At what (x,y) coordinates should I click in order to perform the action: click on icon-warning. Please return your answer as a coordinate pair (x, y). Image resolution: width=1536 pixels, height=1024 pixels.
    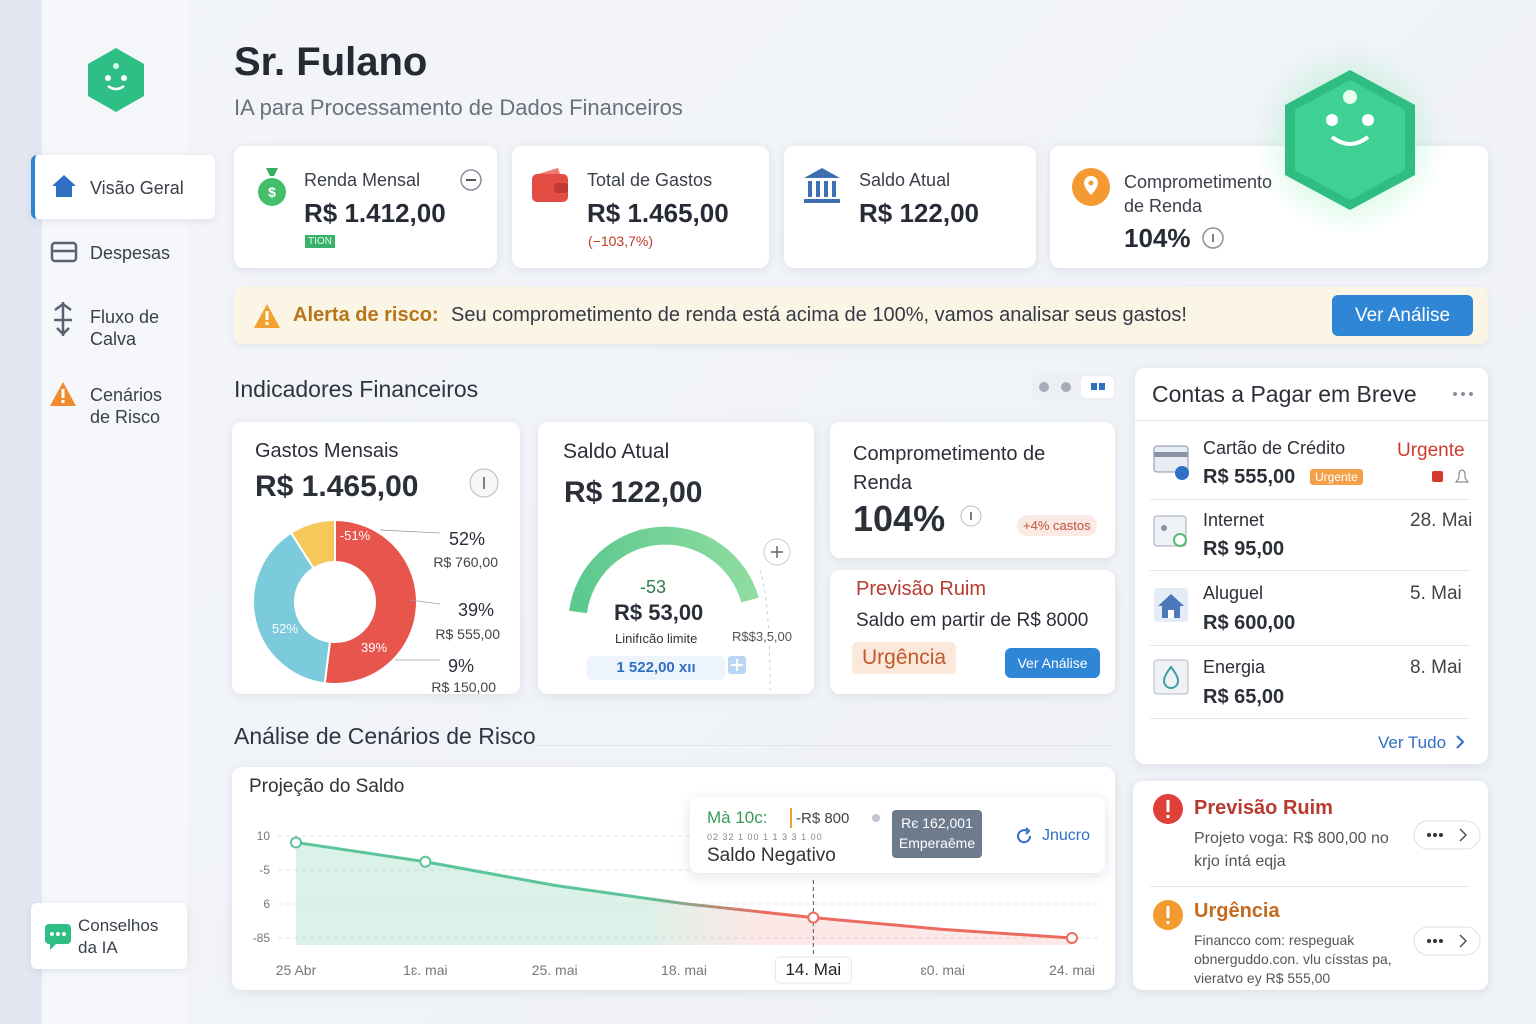
    Looking at the image, I should click on (1168, 915).